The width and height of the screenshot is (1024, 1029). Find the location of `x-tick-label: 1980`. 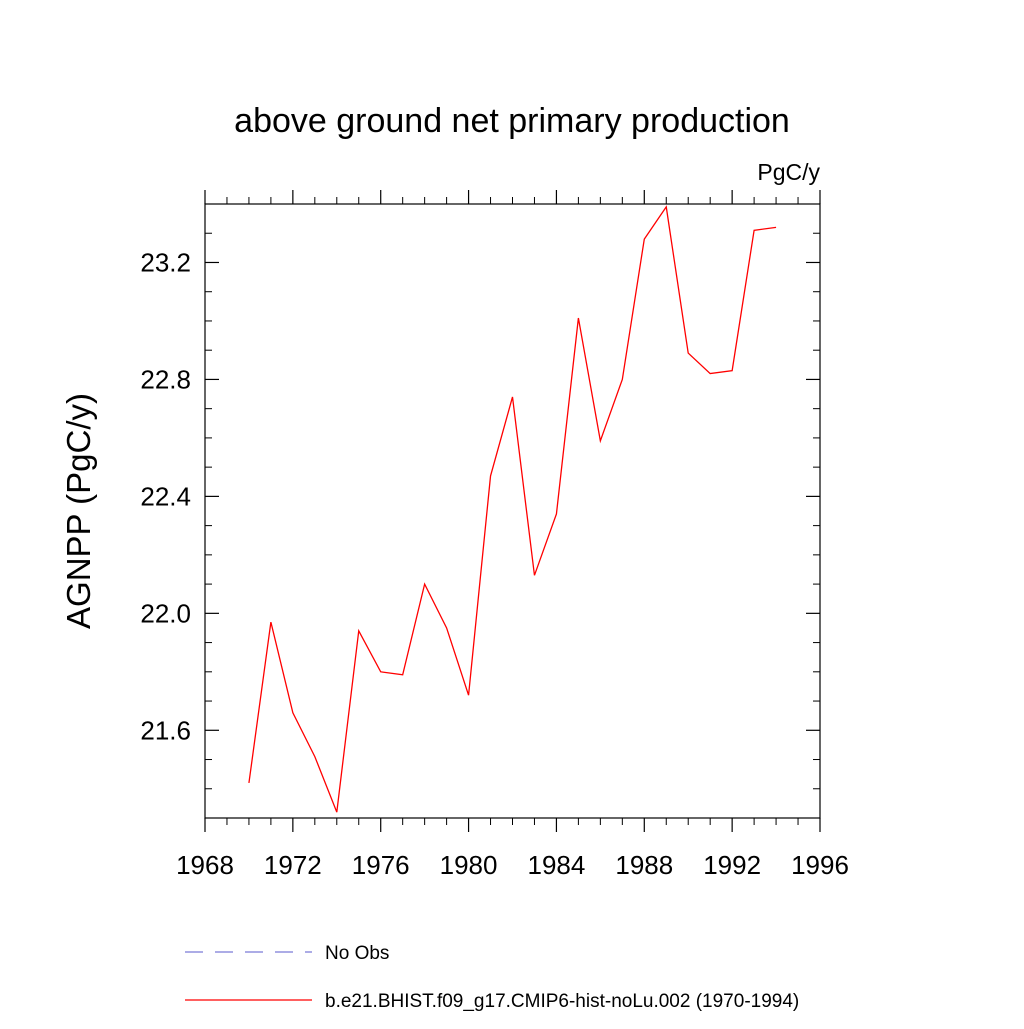

x-tick-label: 1980 is located at coordinates (469, 865).